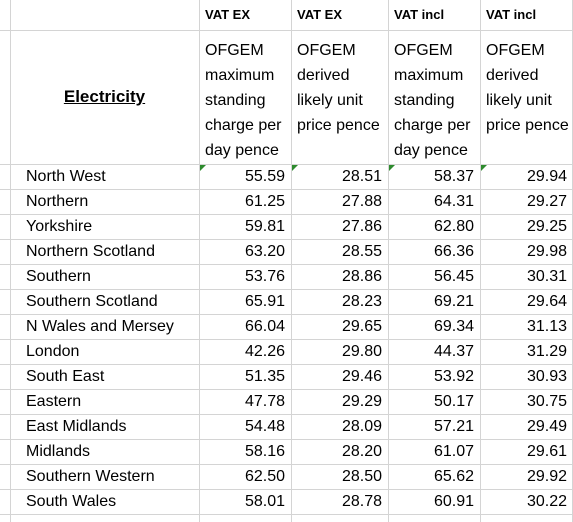  Describe the element at coordinates (264, 251) in the screenshot. I see `value-cell: 63.20` at that location.